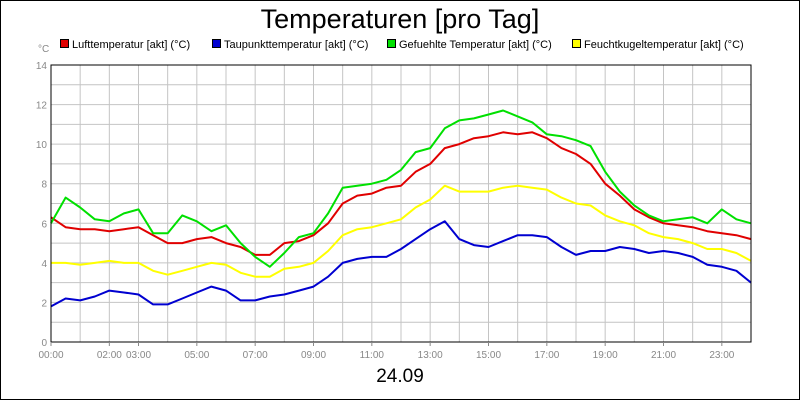  I want to click on x-tick-label: 19:00, so click(605, 355).